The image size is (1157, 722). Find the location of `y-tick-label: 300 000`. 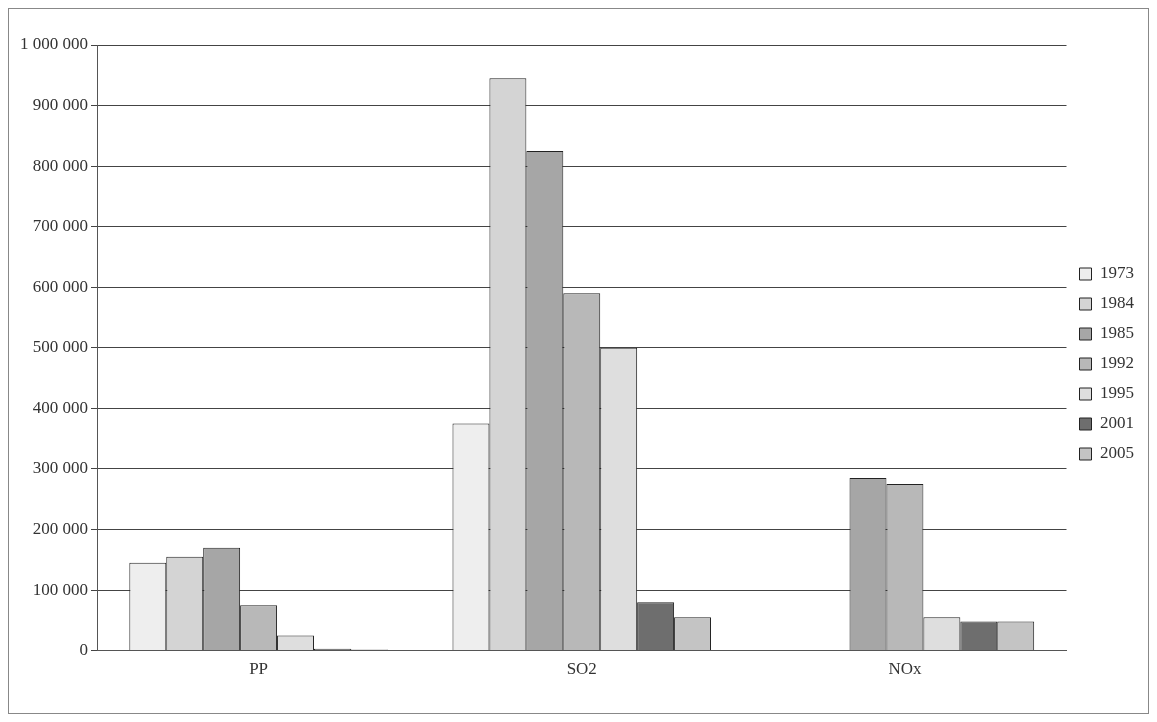

y-tick-label: 300 000 is located at coordinates (60, 468).